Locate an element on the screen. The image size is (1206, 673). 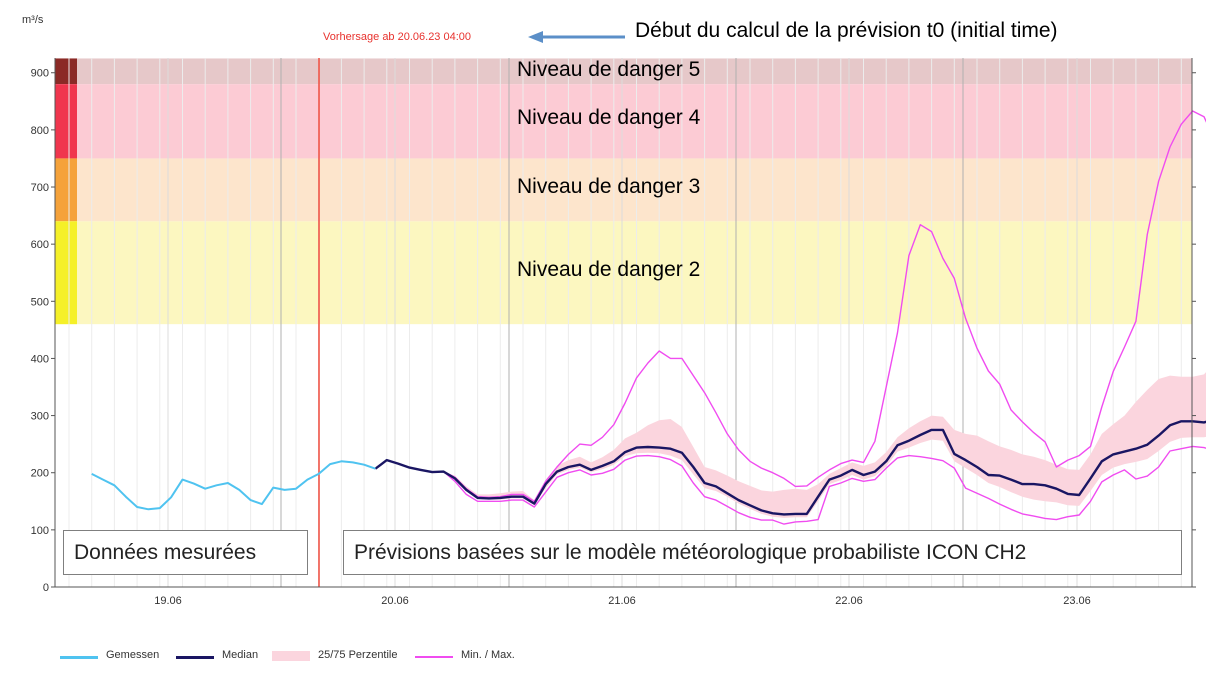
legend-swatch-gemessen is located at coordinates (79, 657).